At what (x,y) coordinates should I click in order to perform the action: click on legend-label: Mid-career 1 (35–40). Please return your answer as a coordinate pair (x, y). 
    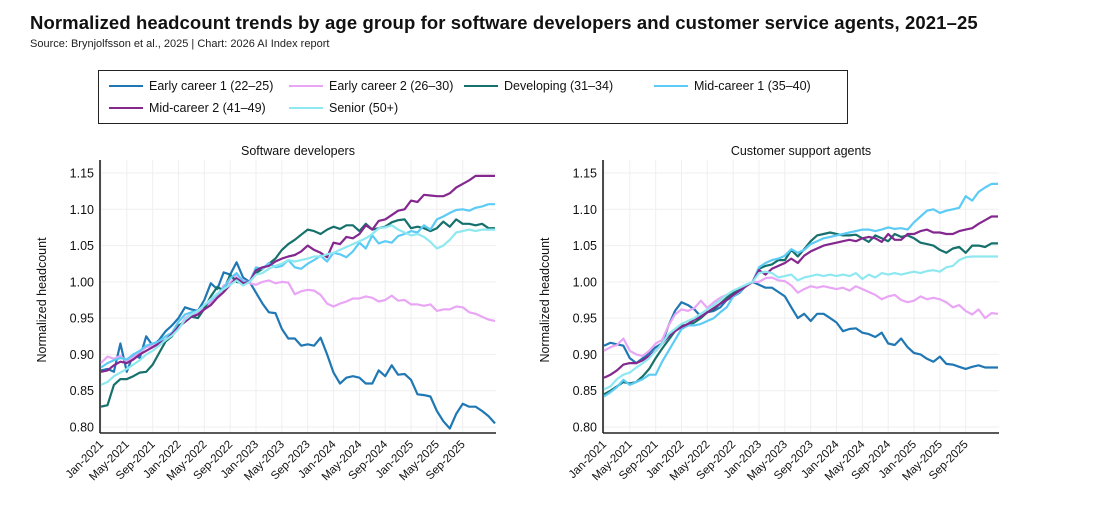
    Looking at the image, I should click on (752, 86).